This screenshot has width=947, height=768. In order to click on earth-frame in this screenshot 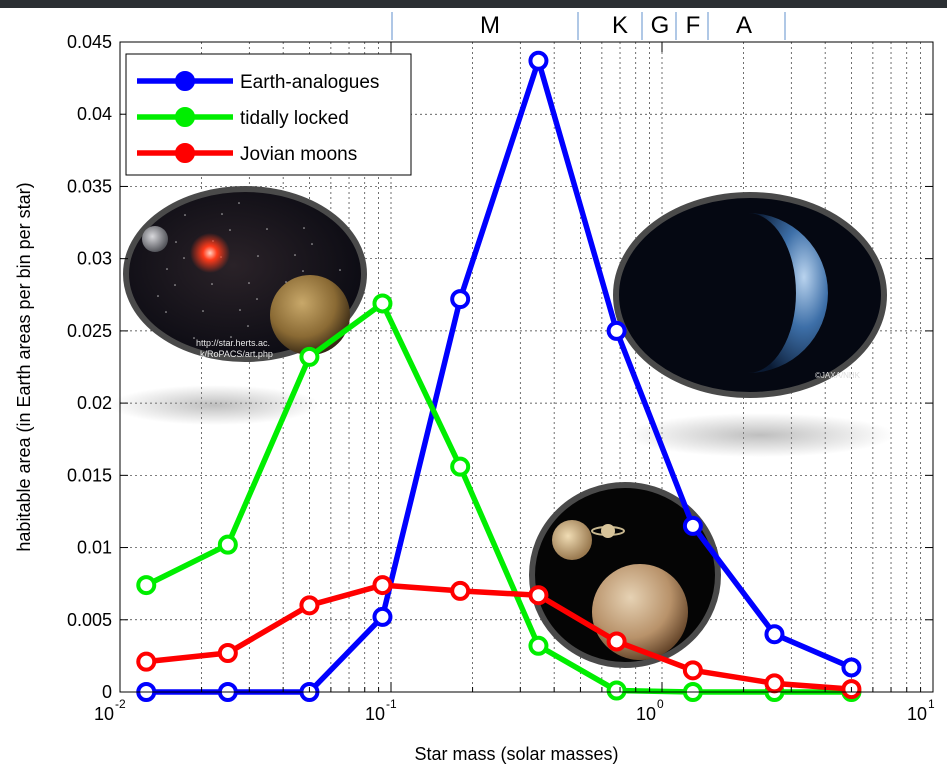, I will do `click(750, 295)`.